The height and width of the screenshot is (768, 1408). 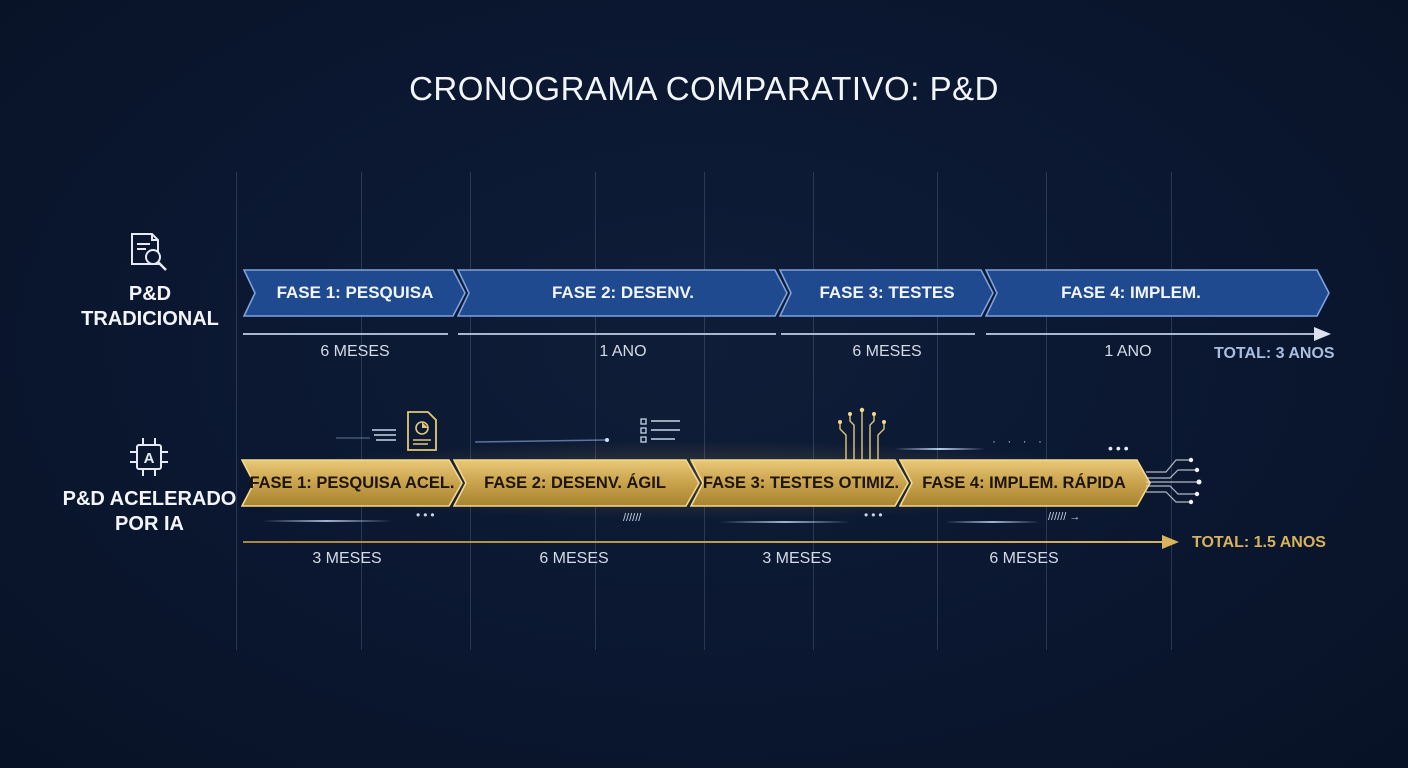 What do you see at coordinates (355, 351) in the screenshot?
I see `phase-1-duration: 6 MESES` at bounding box center [355, 351].